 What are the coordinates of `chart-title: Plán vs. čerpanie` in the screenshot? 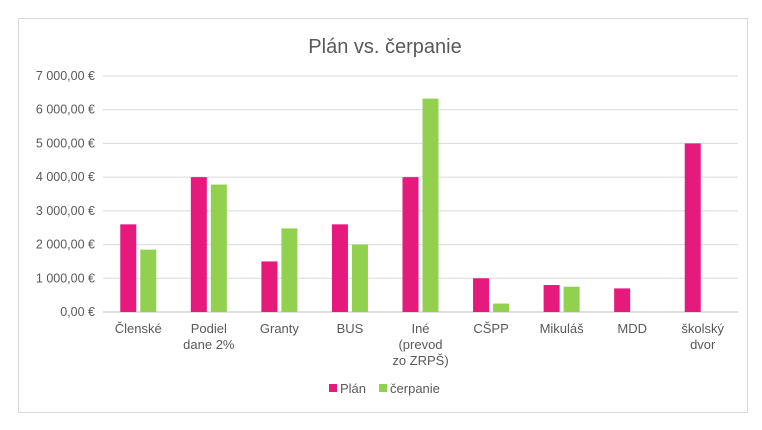 It's located at (384, 47).